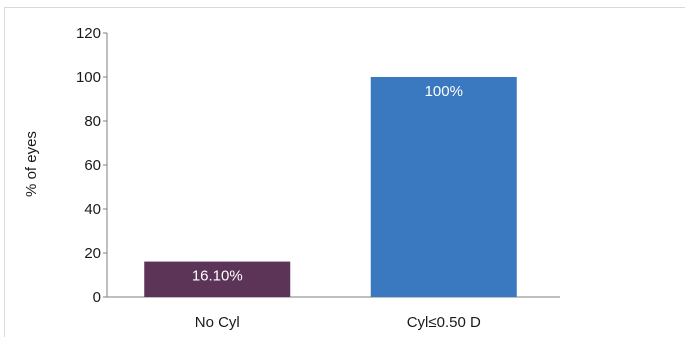 The height and width of the screenshot is (339, 689). I want to click on y-tick-label: 100, so click(88, 77).